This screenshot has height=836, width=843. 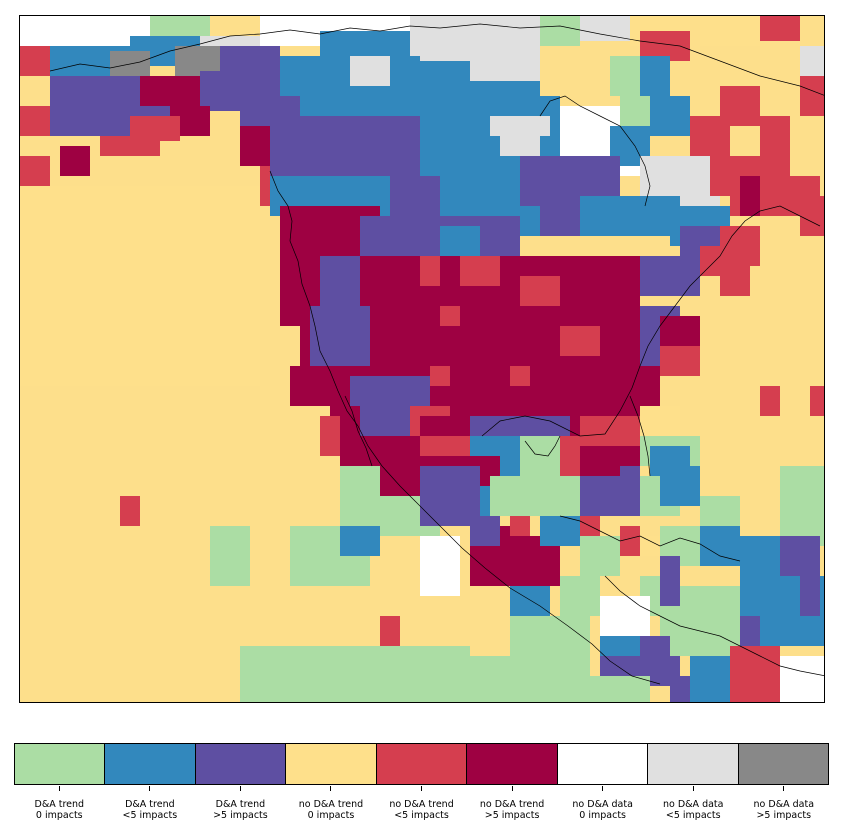 What do you see at coordinates (692, 764) in the screenshot?
I see `legend-swatch-no-da-data-lt5` at bounding box center [692, 764].